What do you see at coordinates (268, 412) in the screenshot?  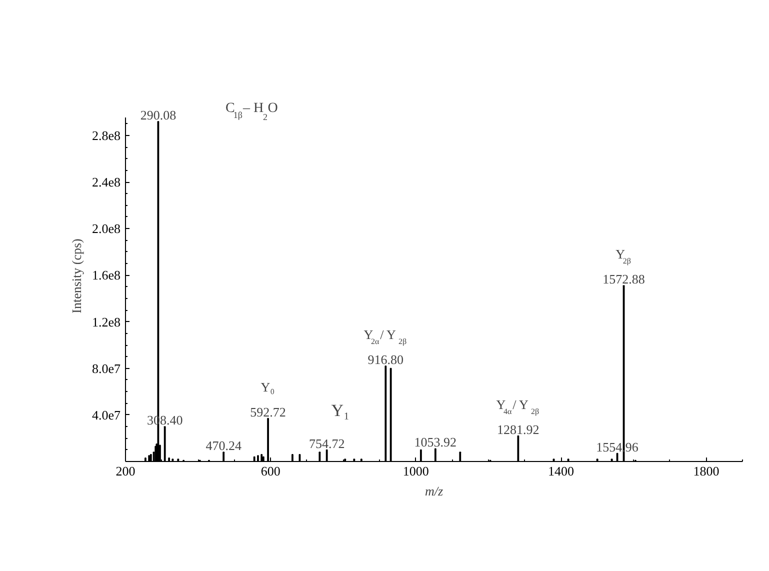 I see `annotation: 592.72` at bounding box center [268, 412].